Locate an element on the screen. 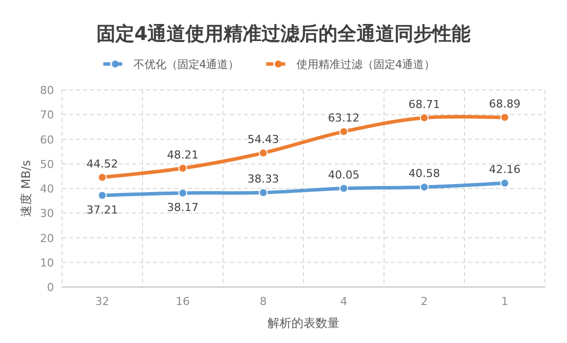  data-label: 68.71 is located at coordinates (424, 104).